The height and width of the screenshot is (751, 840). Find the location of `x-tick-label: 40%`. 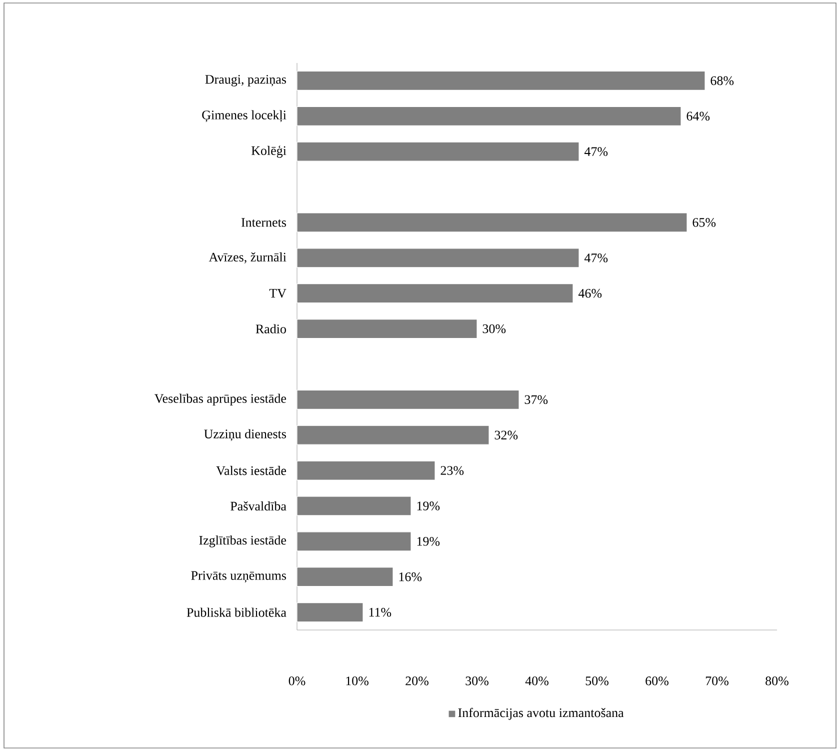

x-tick-label: 40% is located at coordinates (536, 681).